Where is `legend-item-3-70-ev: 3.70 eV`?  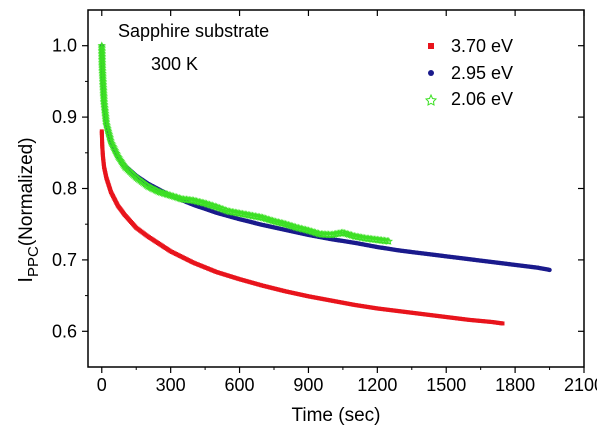
legend-item-3-70-ev: 3.70 eV is located at coordinates (470, 46).